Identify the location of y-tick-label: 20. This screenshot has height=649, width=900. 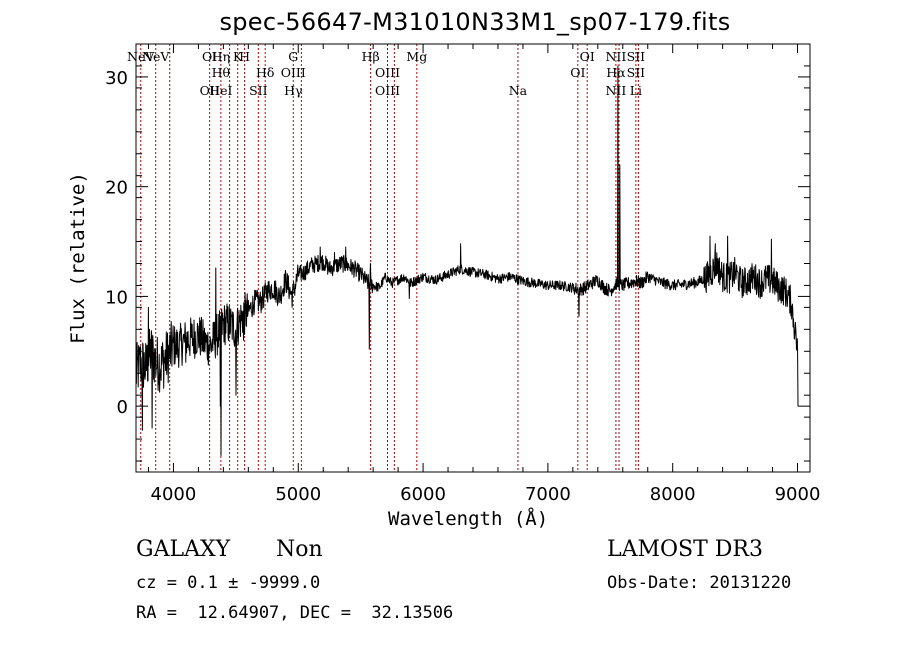
(116, 188).